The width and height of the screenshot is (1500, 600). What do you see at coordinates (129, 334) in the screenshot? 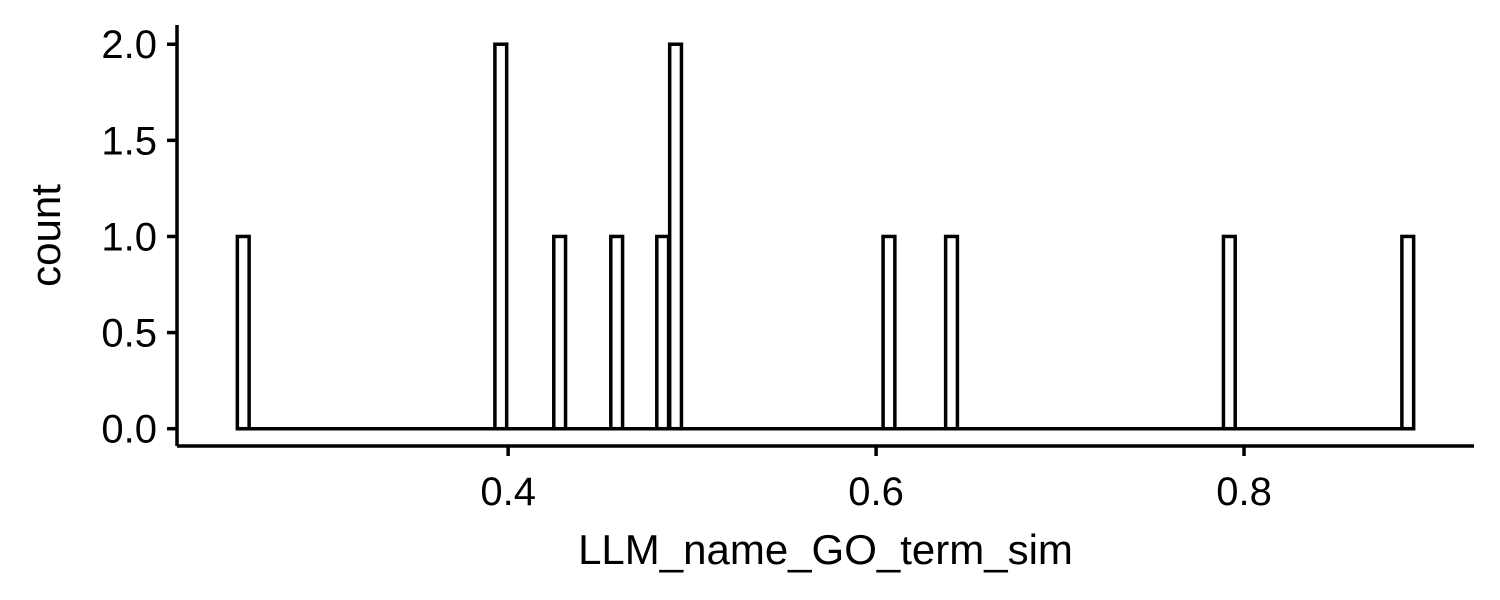
I see `y-tick-label-1: 0.5` at bounding box center [129, 334].